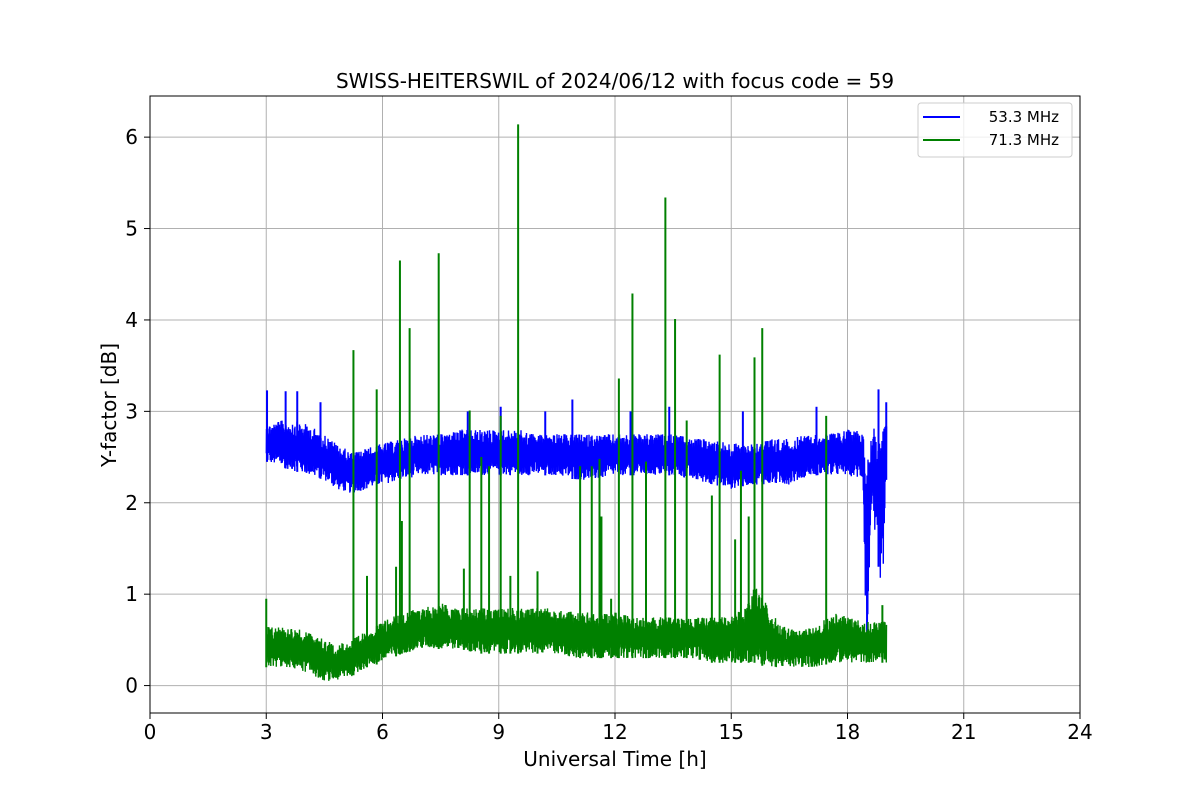  What do you see at coordinates (131, 503) in the screenshot?
I see `y-tick-label: 2` at bounding box center [131, 503].